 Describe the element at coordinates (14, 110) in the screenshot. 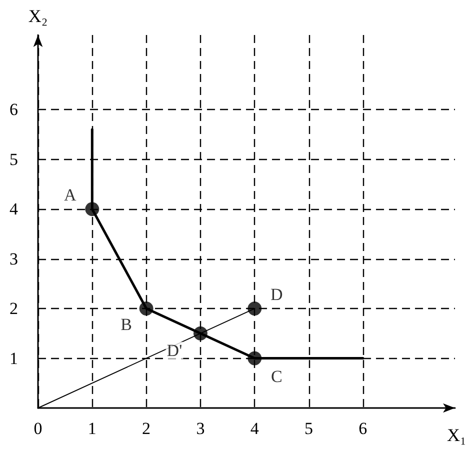

I see `y-tick-label: 6` at that location.